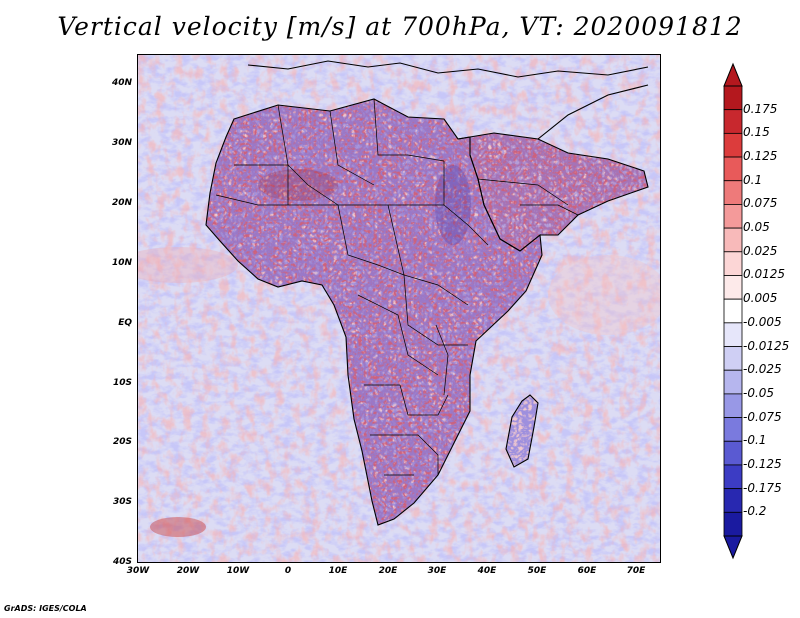  What do you see at coordinates (764, 274) in the screenshot?
I see `colorbar-level-label: 0.0125` at bounding box center [764, 274].